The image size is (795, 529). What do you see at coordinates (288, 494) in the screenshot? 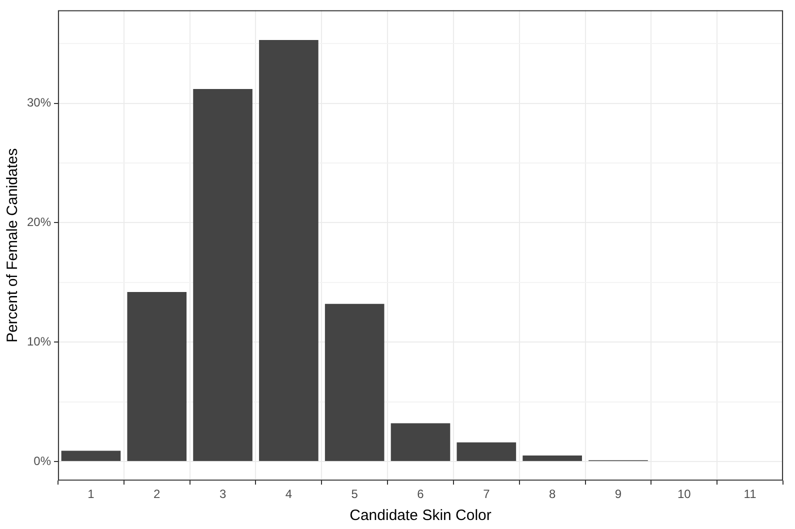
I see `x-tick-label: 4` at bounding box center [288, 494].